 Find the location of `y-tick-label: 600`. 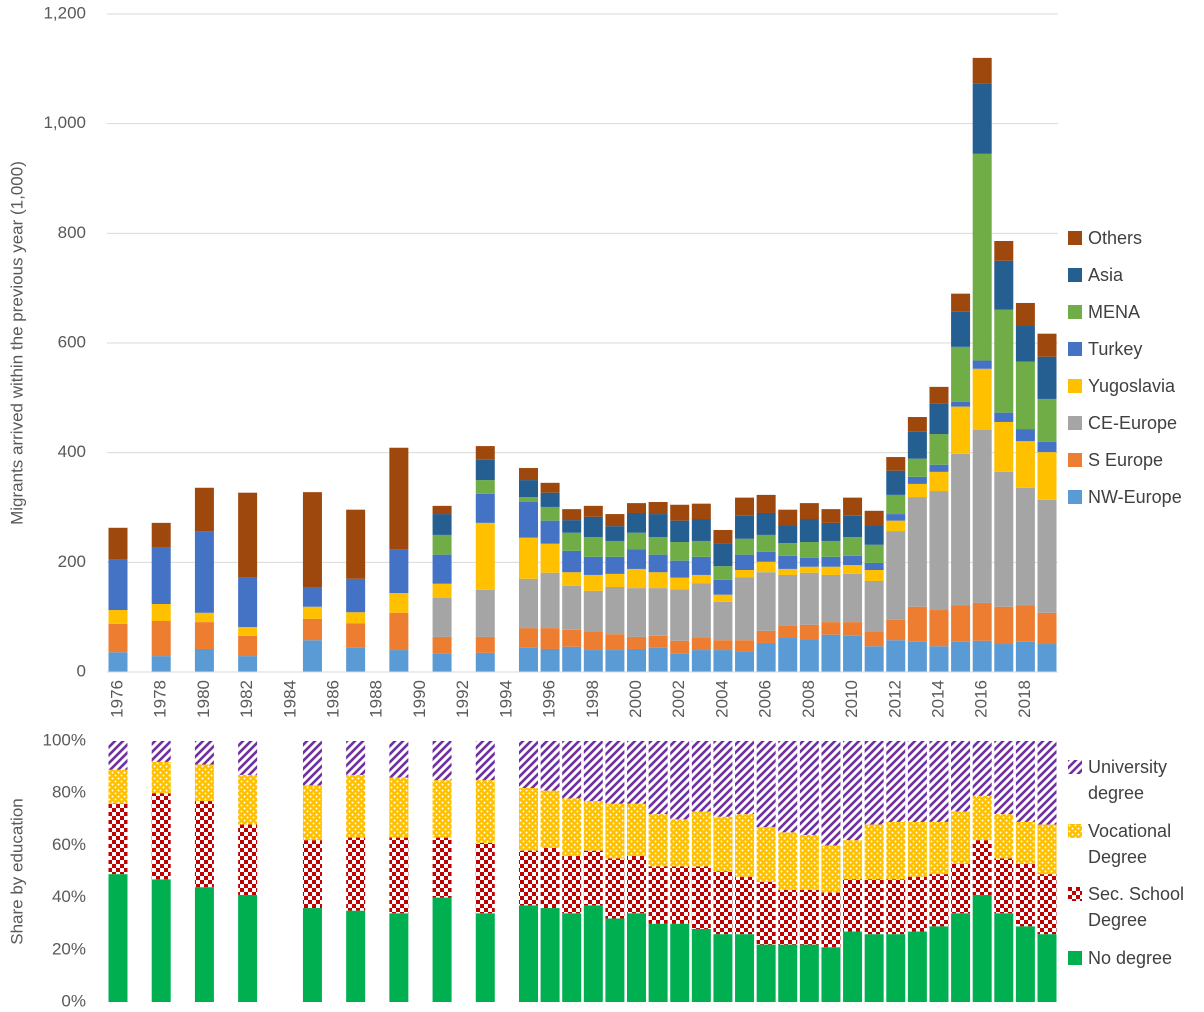

y-tick-label: 600 is located at coordinates (72, 341).